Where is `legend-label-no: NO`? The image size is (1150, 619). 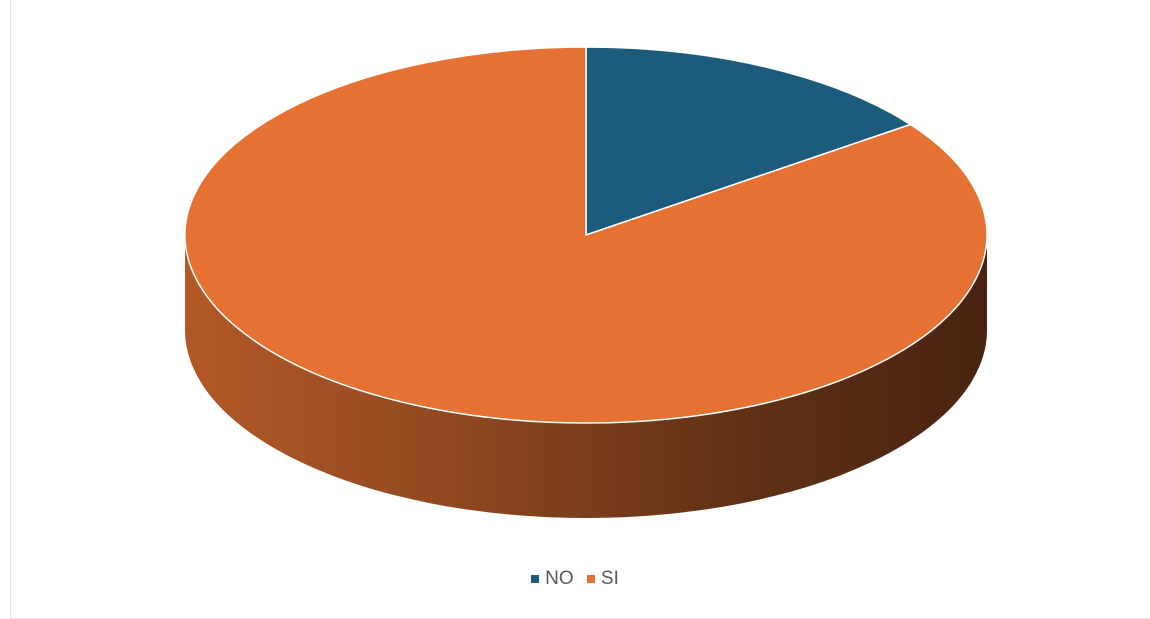 legend-label-no: NO is located at coordinates (559, 578).